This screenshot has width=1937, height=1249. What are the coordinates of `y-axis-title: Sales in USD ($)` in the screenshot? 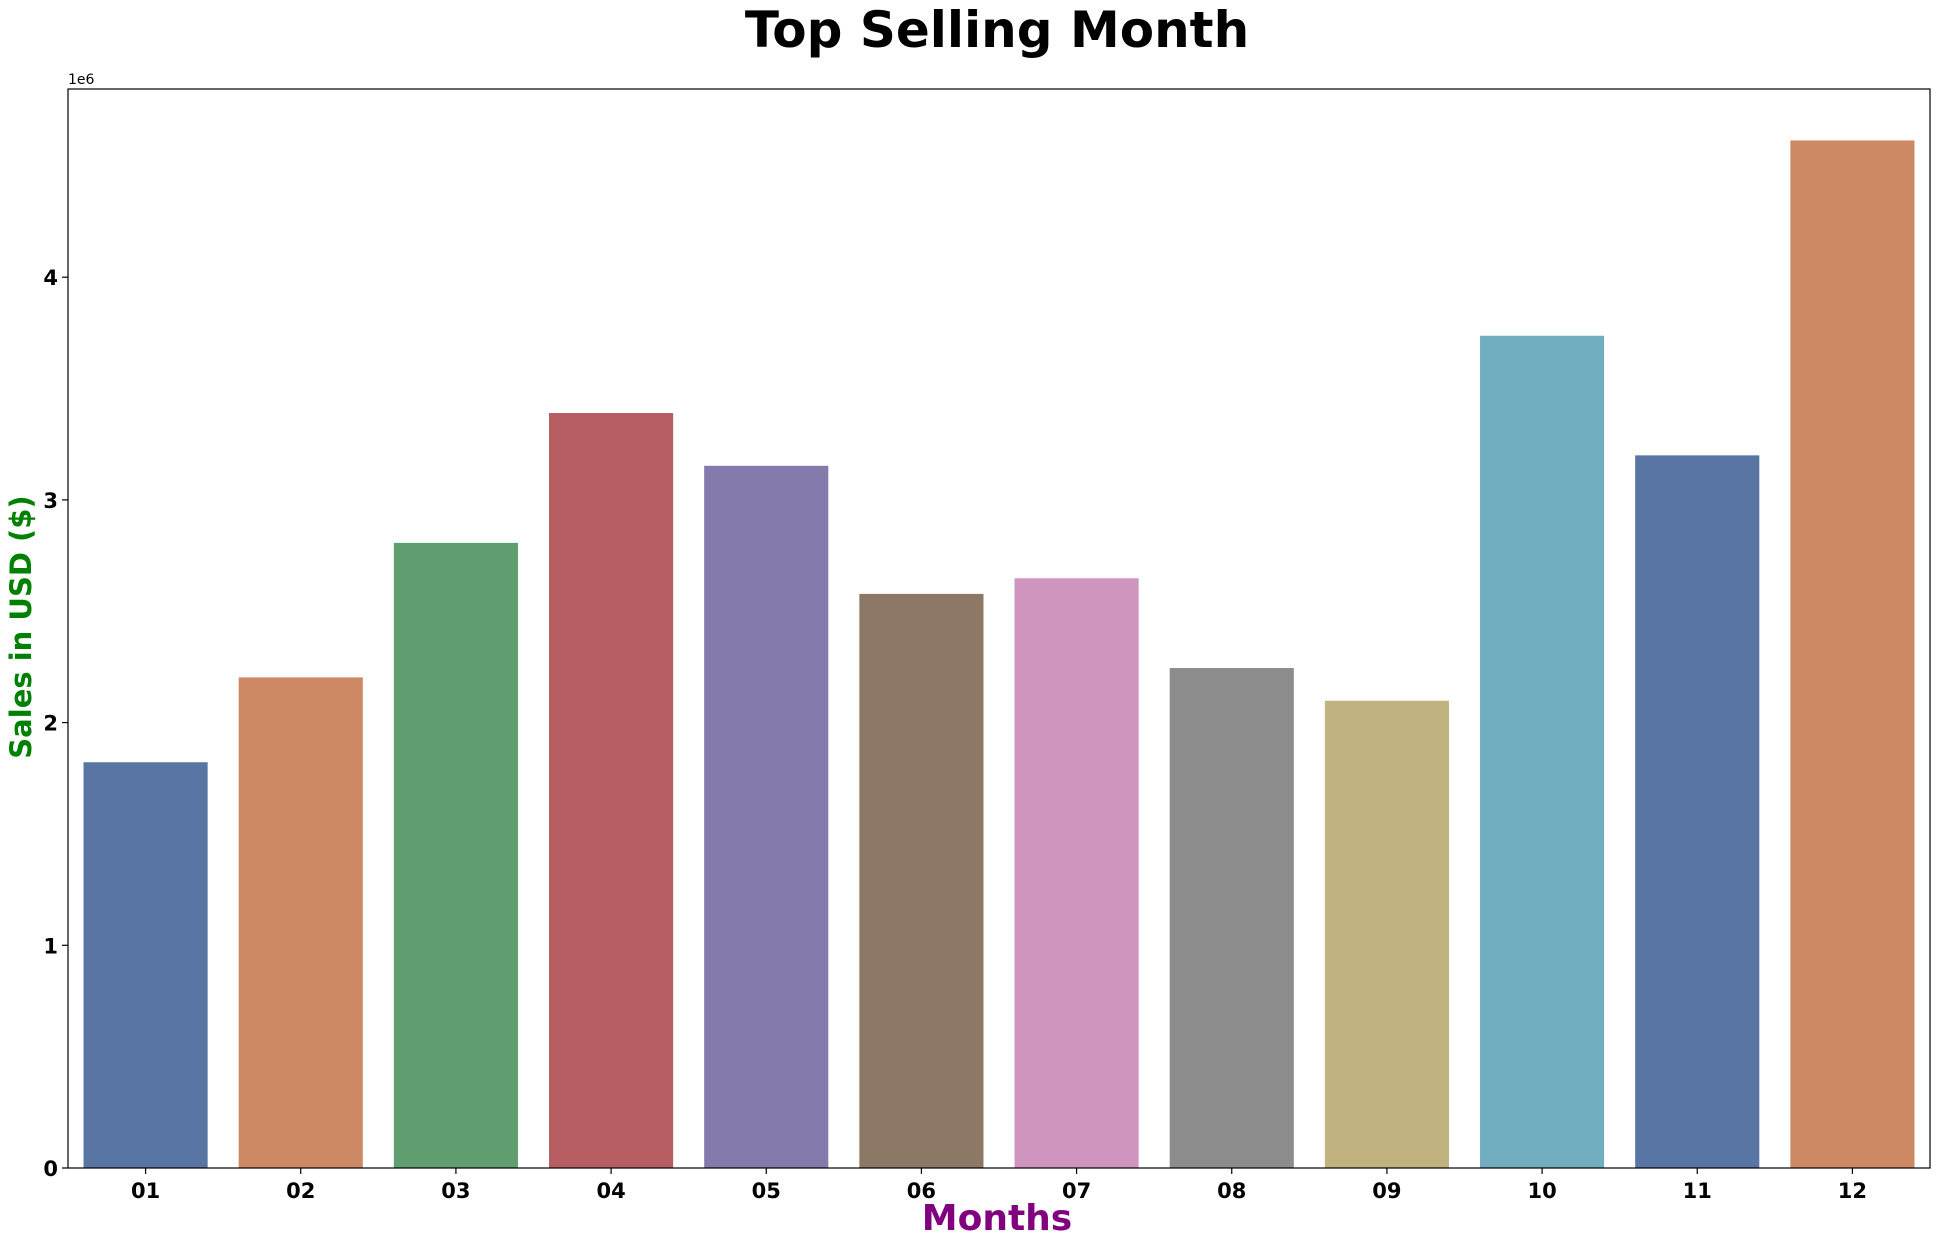 It's located at (21, 626).